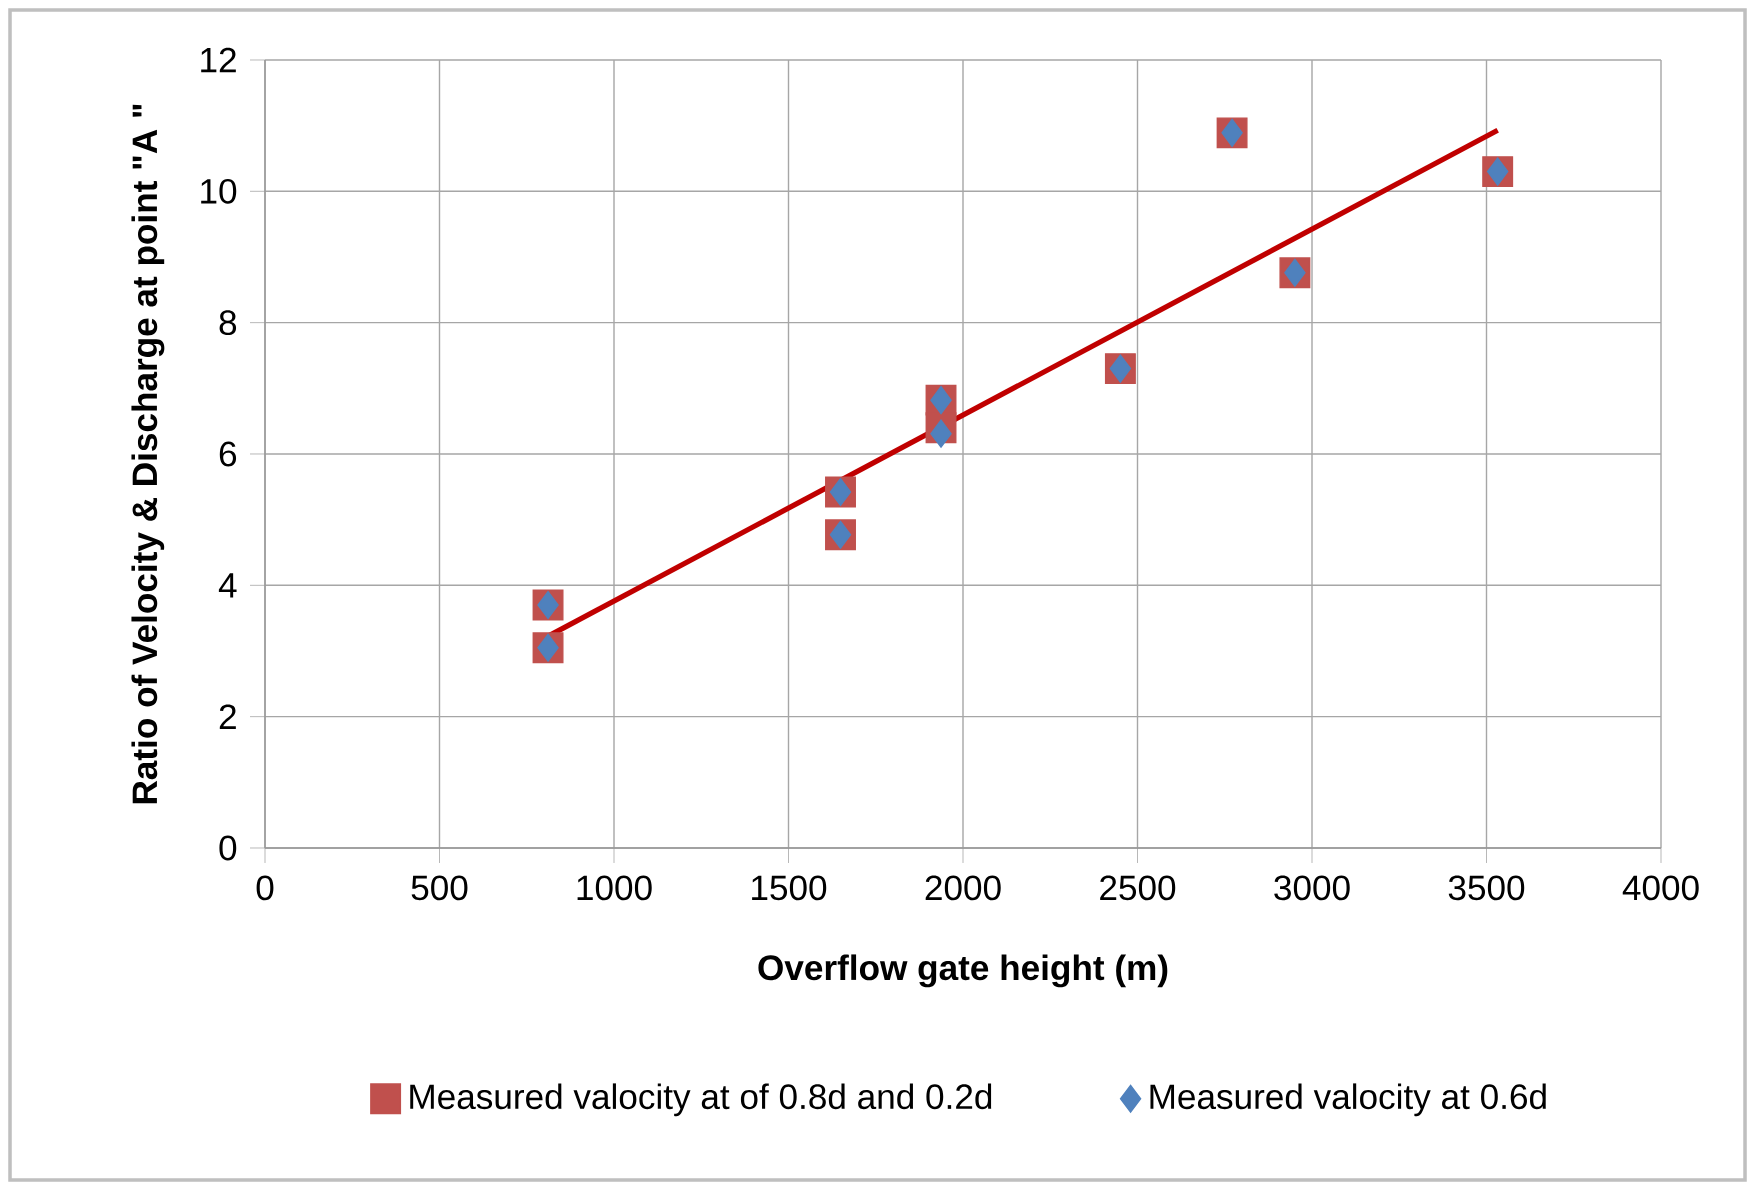 This screenshot has height=1190, width=1755. I want to click on x-tick-label: 3500, so click(1486, 888).